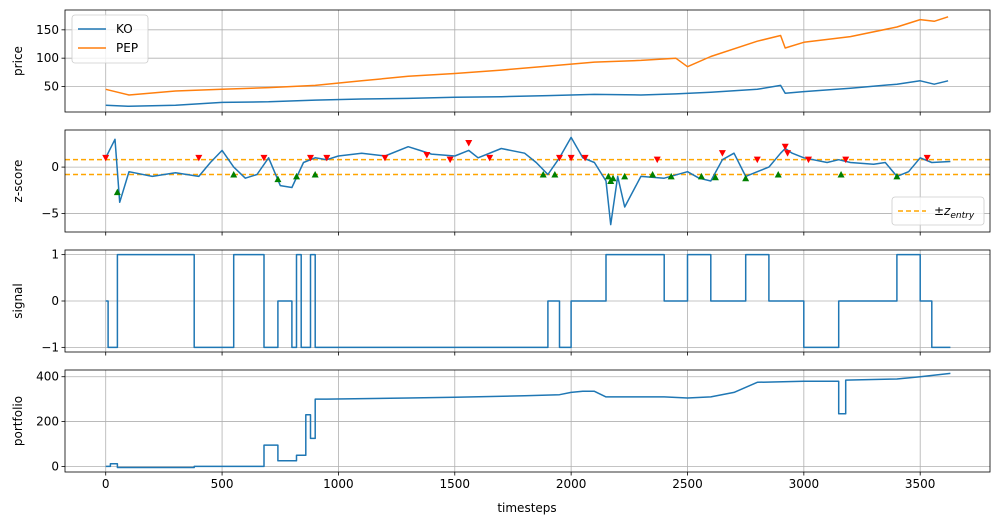  Describe the element at coordinates (571, 484) in the screenshot. I see `x-tick-label: 2000` at that location.